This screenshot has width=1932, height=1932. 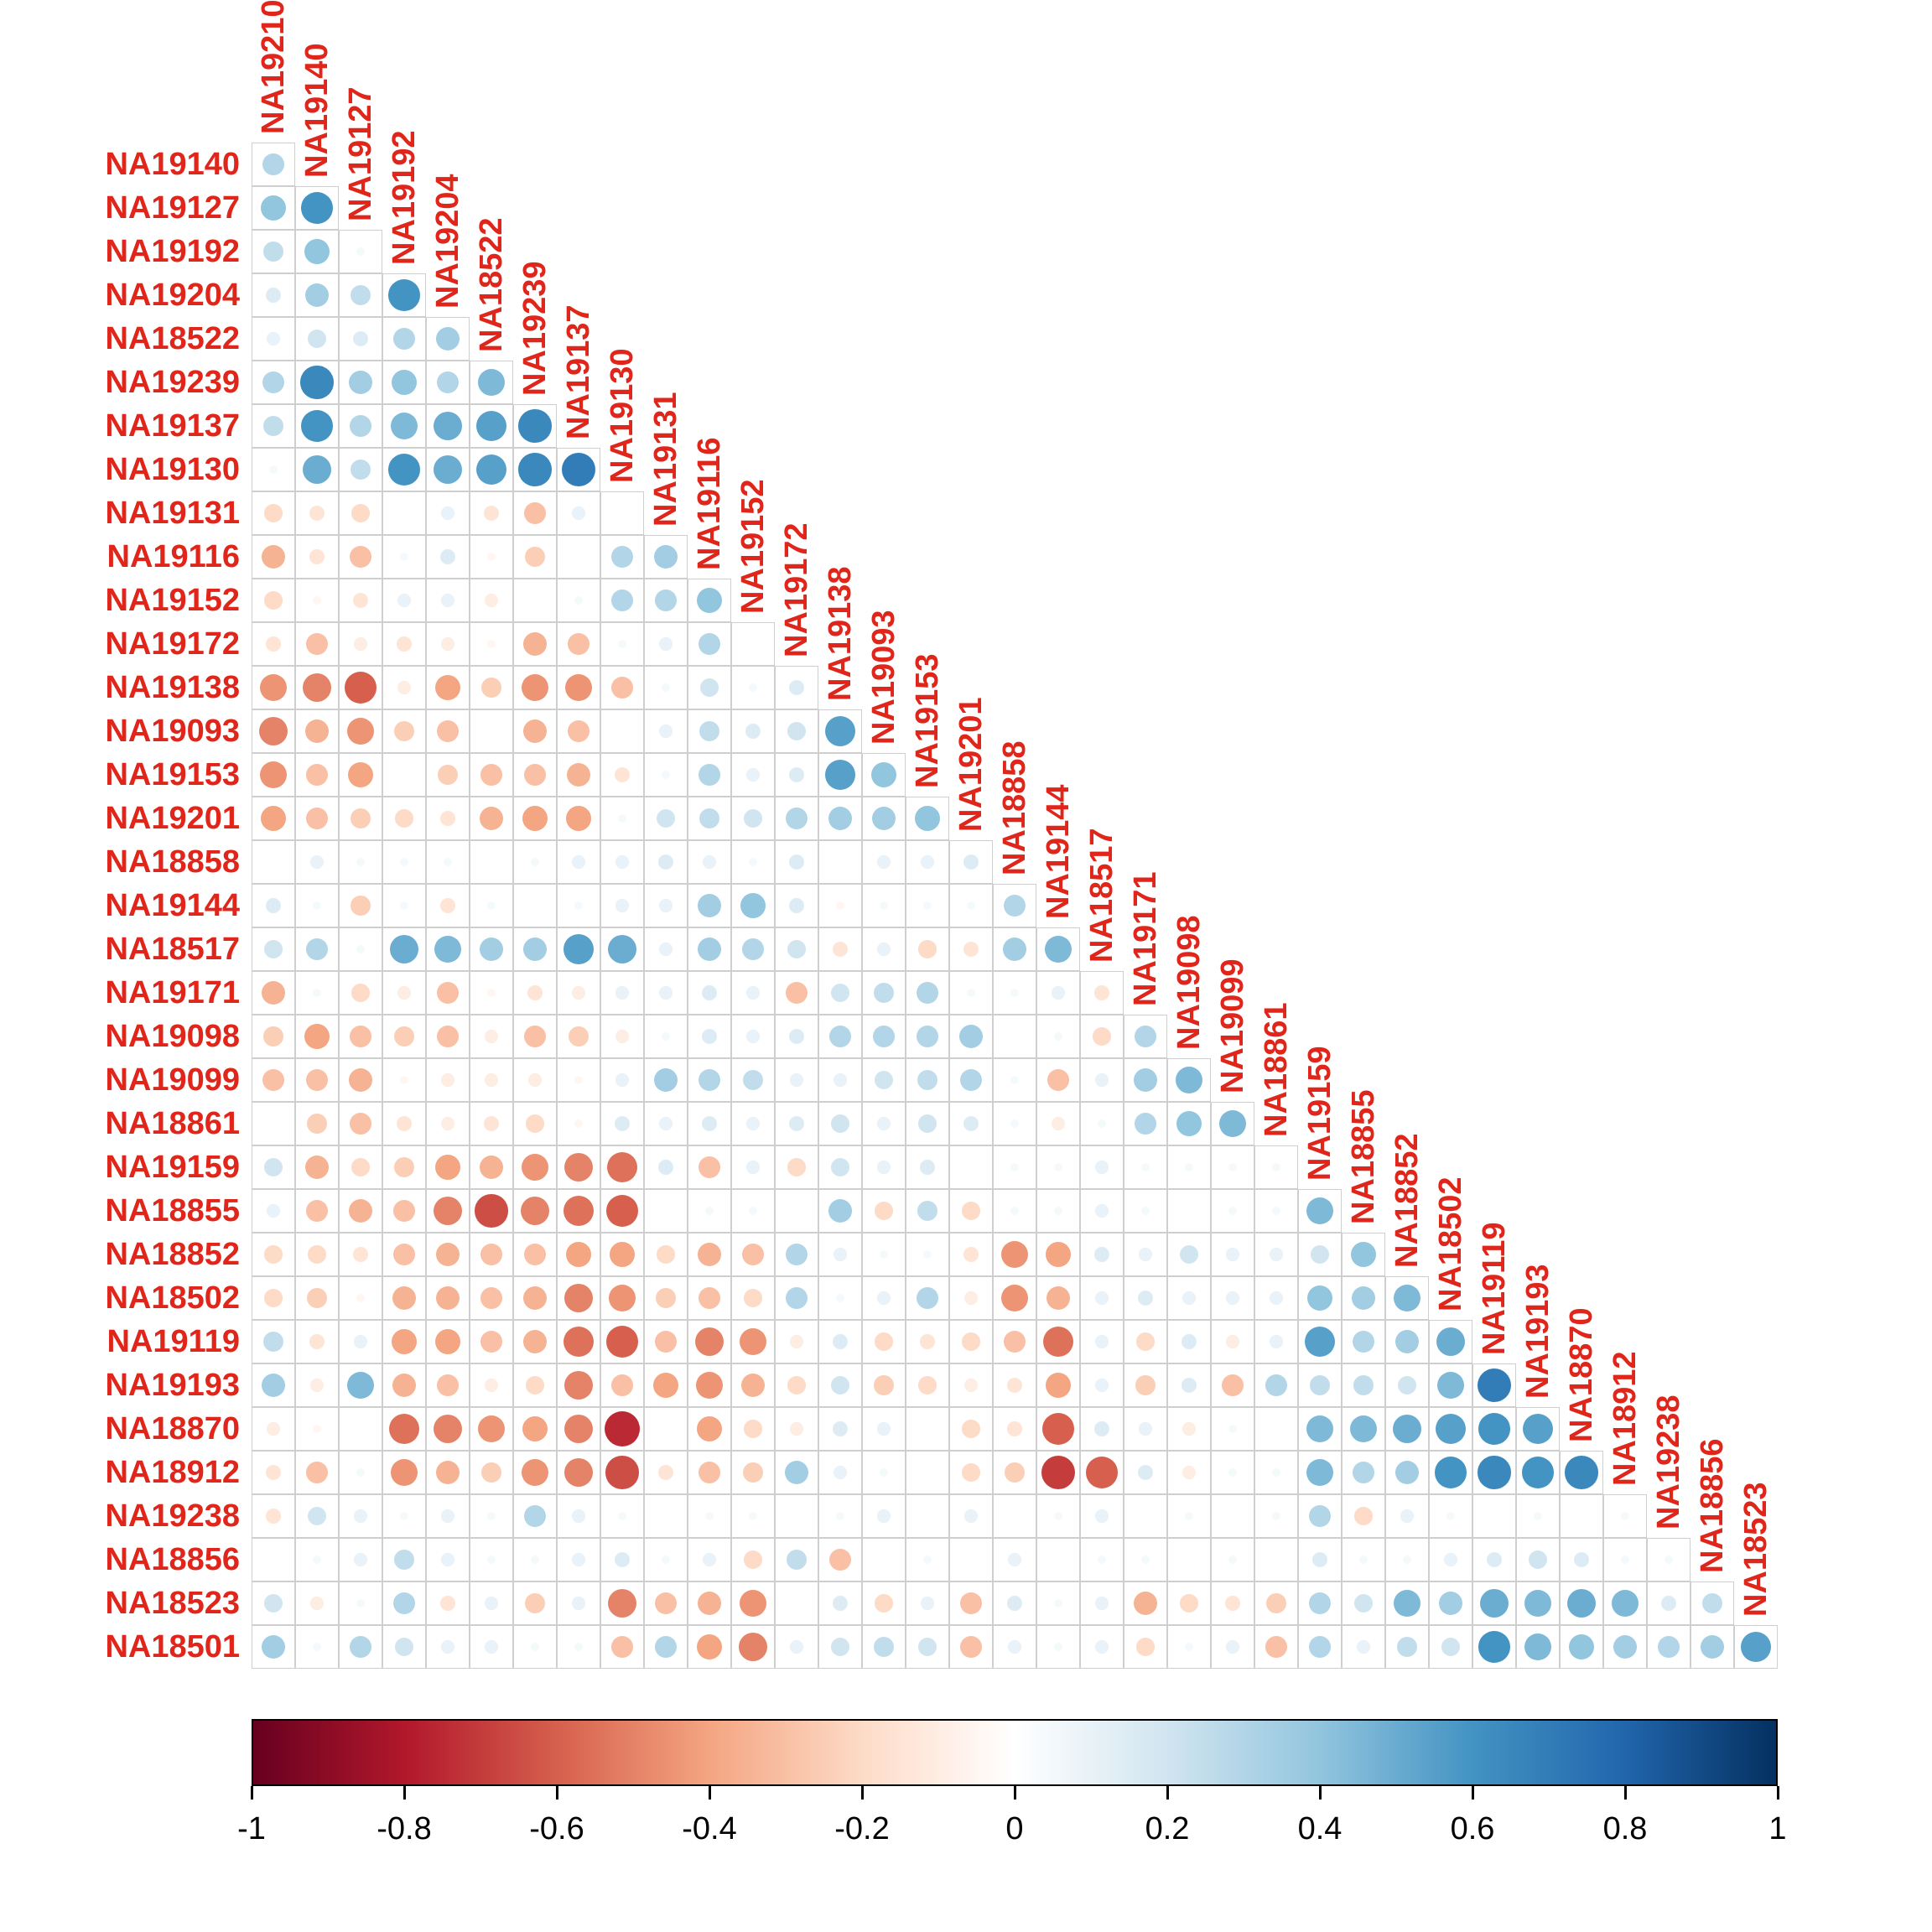 I want to click on row-label: NA18856, so click(x=172, y=1559).